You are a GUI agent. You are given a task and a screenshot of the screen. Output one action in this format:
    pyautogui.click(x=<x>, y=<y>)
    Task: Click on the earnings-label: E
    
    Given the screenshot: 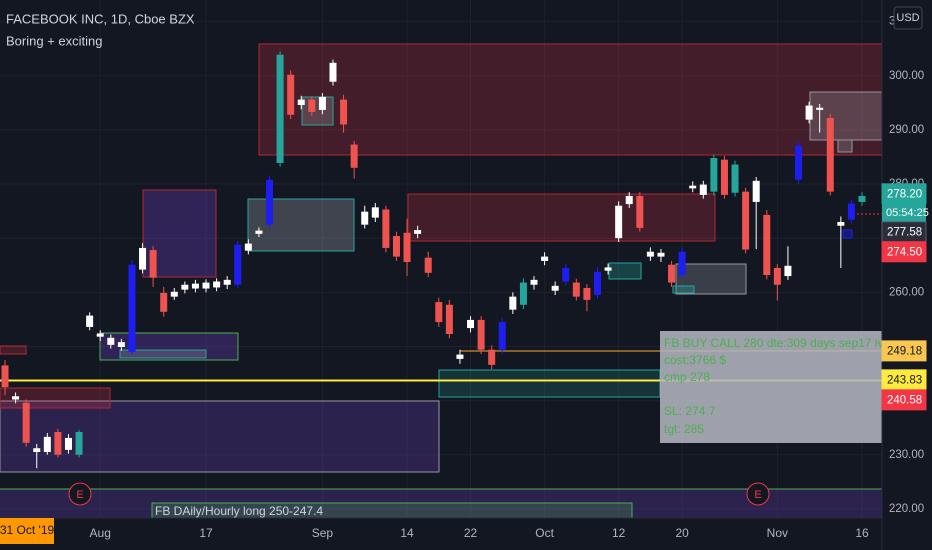 What is the action you would take?
    pyautogui.click(x=79, y=495)
    